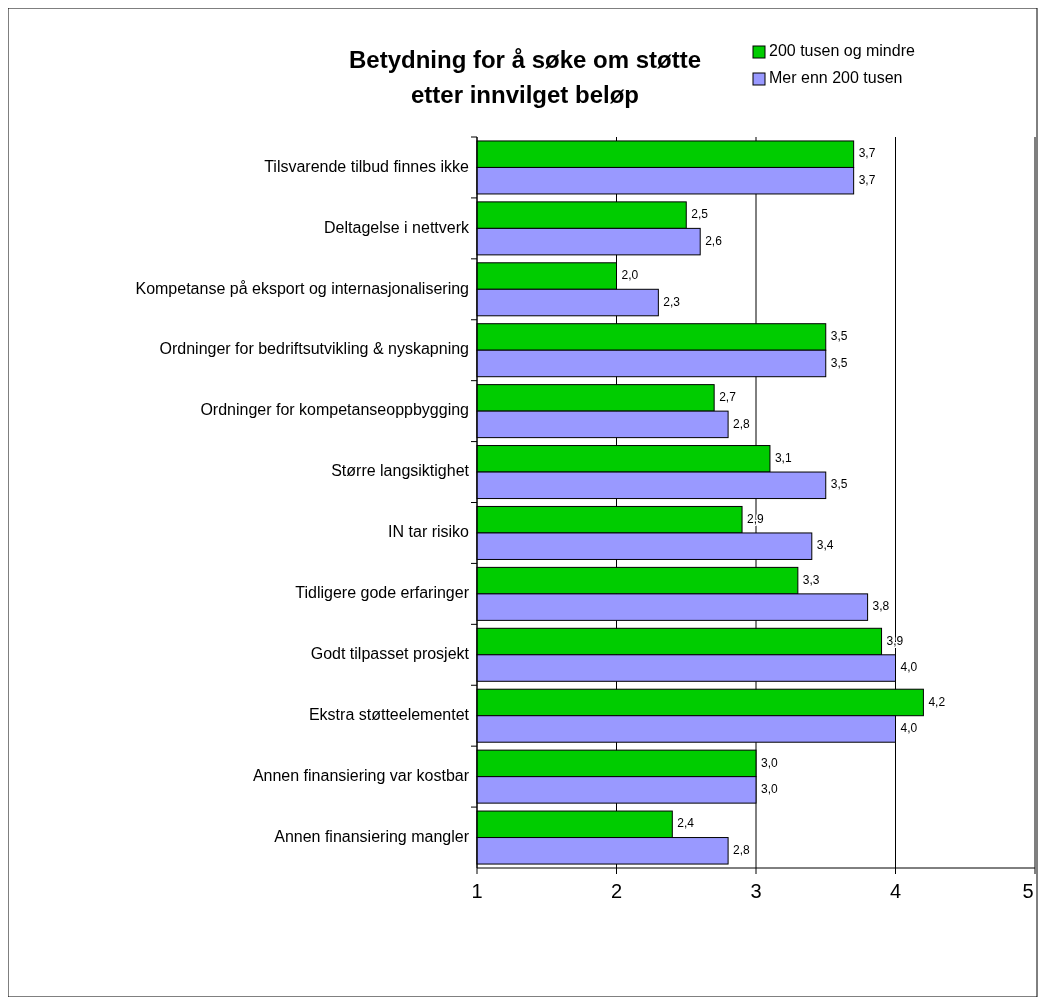  What do you see at coordinates (686, 823) in the screenshot?
I see `data-label: 2,4` at bounding box center [686, 823].